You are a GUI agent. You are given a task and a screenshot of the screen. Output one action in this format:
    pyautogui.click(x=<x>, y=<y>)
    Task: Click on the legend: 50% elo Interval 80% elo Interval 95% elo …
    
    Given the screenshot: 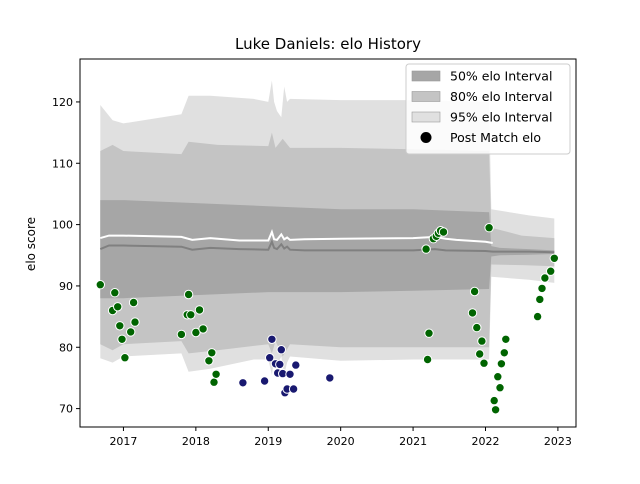 What is the action you would take?
    pyautogui.click(x=488, y=109)
    